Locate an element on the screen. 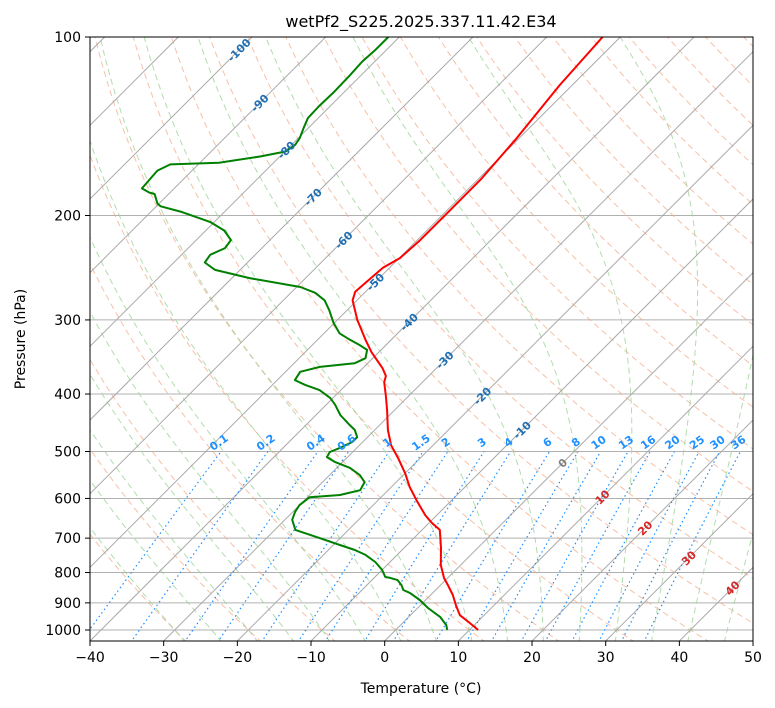 The width and height of the screenshot is (775, 708). mixing-ratio-label: 10 is located at coordinates (599, 443).